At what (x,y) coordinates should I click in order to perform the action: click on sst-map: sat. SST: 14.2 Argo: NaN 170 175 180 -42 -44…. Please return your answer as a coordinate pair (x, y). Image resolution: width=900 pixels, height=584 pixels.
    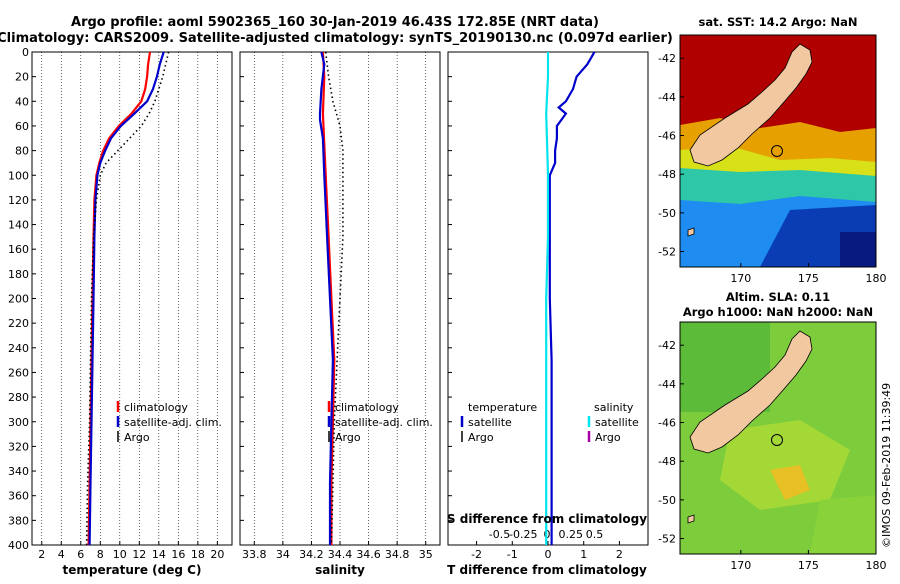
    Looking at the image, I should click on (772, 150).